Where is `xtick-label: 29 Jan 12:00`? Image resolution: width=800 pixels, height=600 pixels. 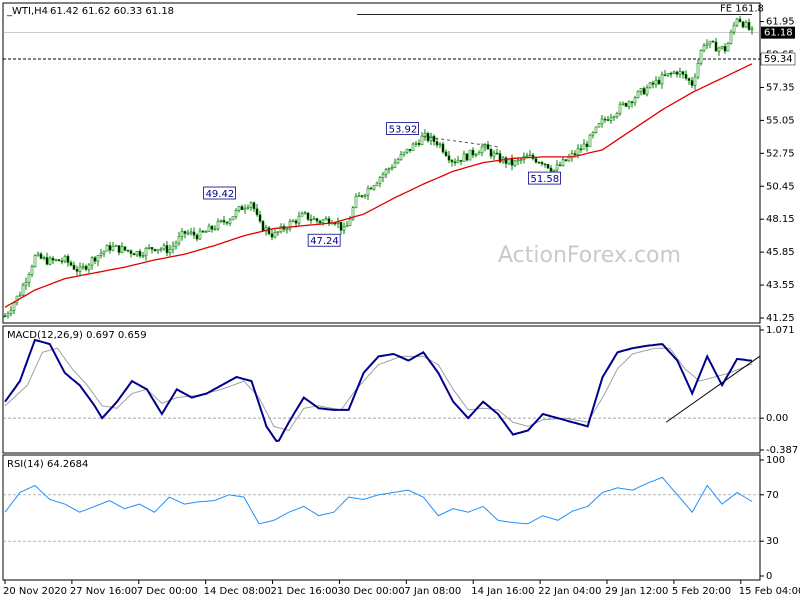 xtick-label: 29 Jan 12:00 is located at coordinates (636, 591).